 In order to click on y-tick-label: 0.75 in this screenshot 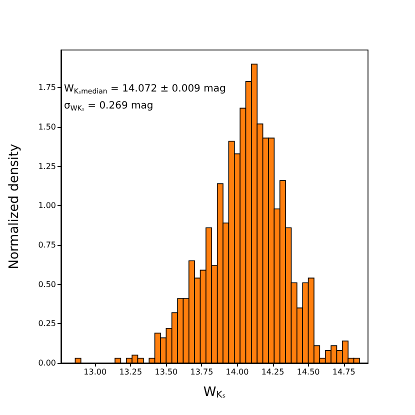, I will do `click(47, 245)`.